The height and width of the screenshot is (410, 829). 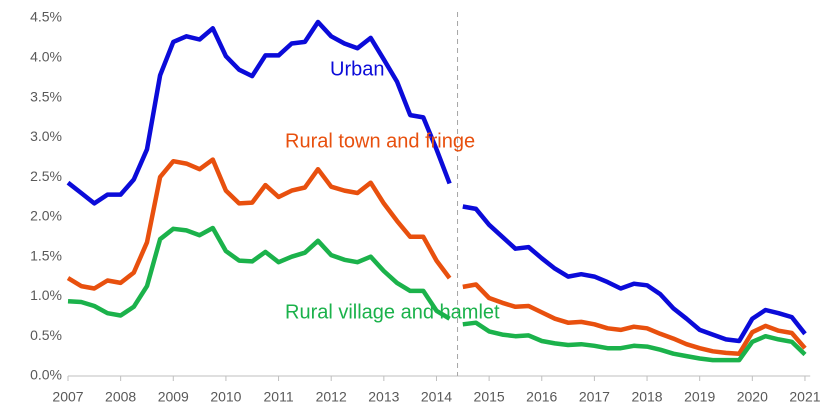 What do you see at coordinates (120, 397) in the screenshot?
I see `x-tick-label: 2008` at bounding box center [120, 397].